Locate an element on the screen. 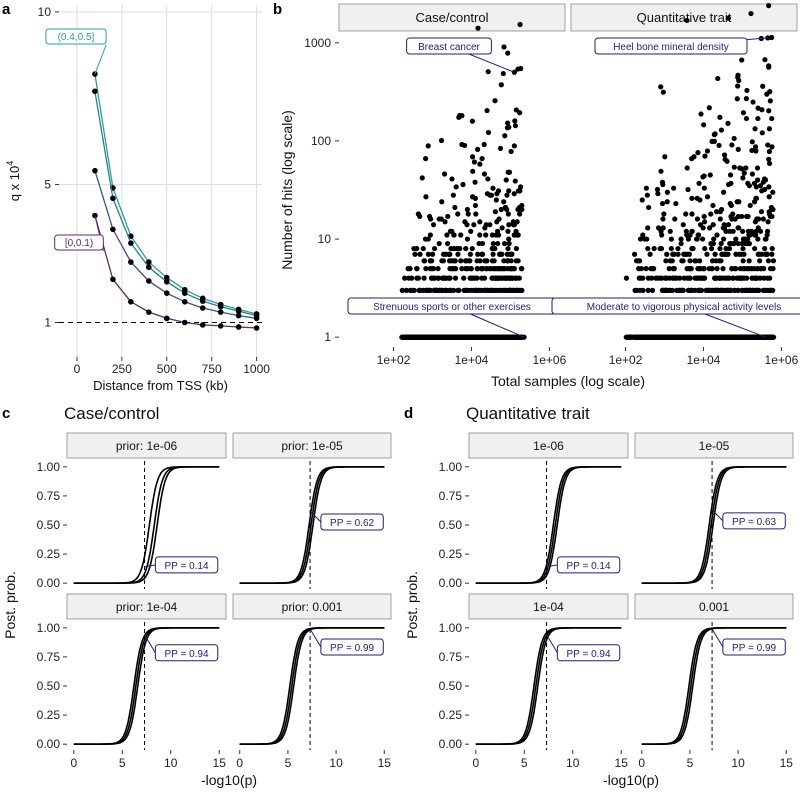  y-tick-label: 0.75 is located at coordinates (451, 496).